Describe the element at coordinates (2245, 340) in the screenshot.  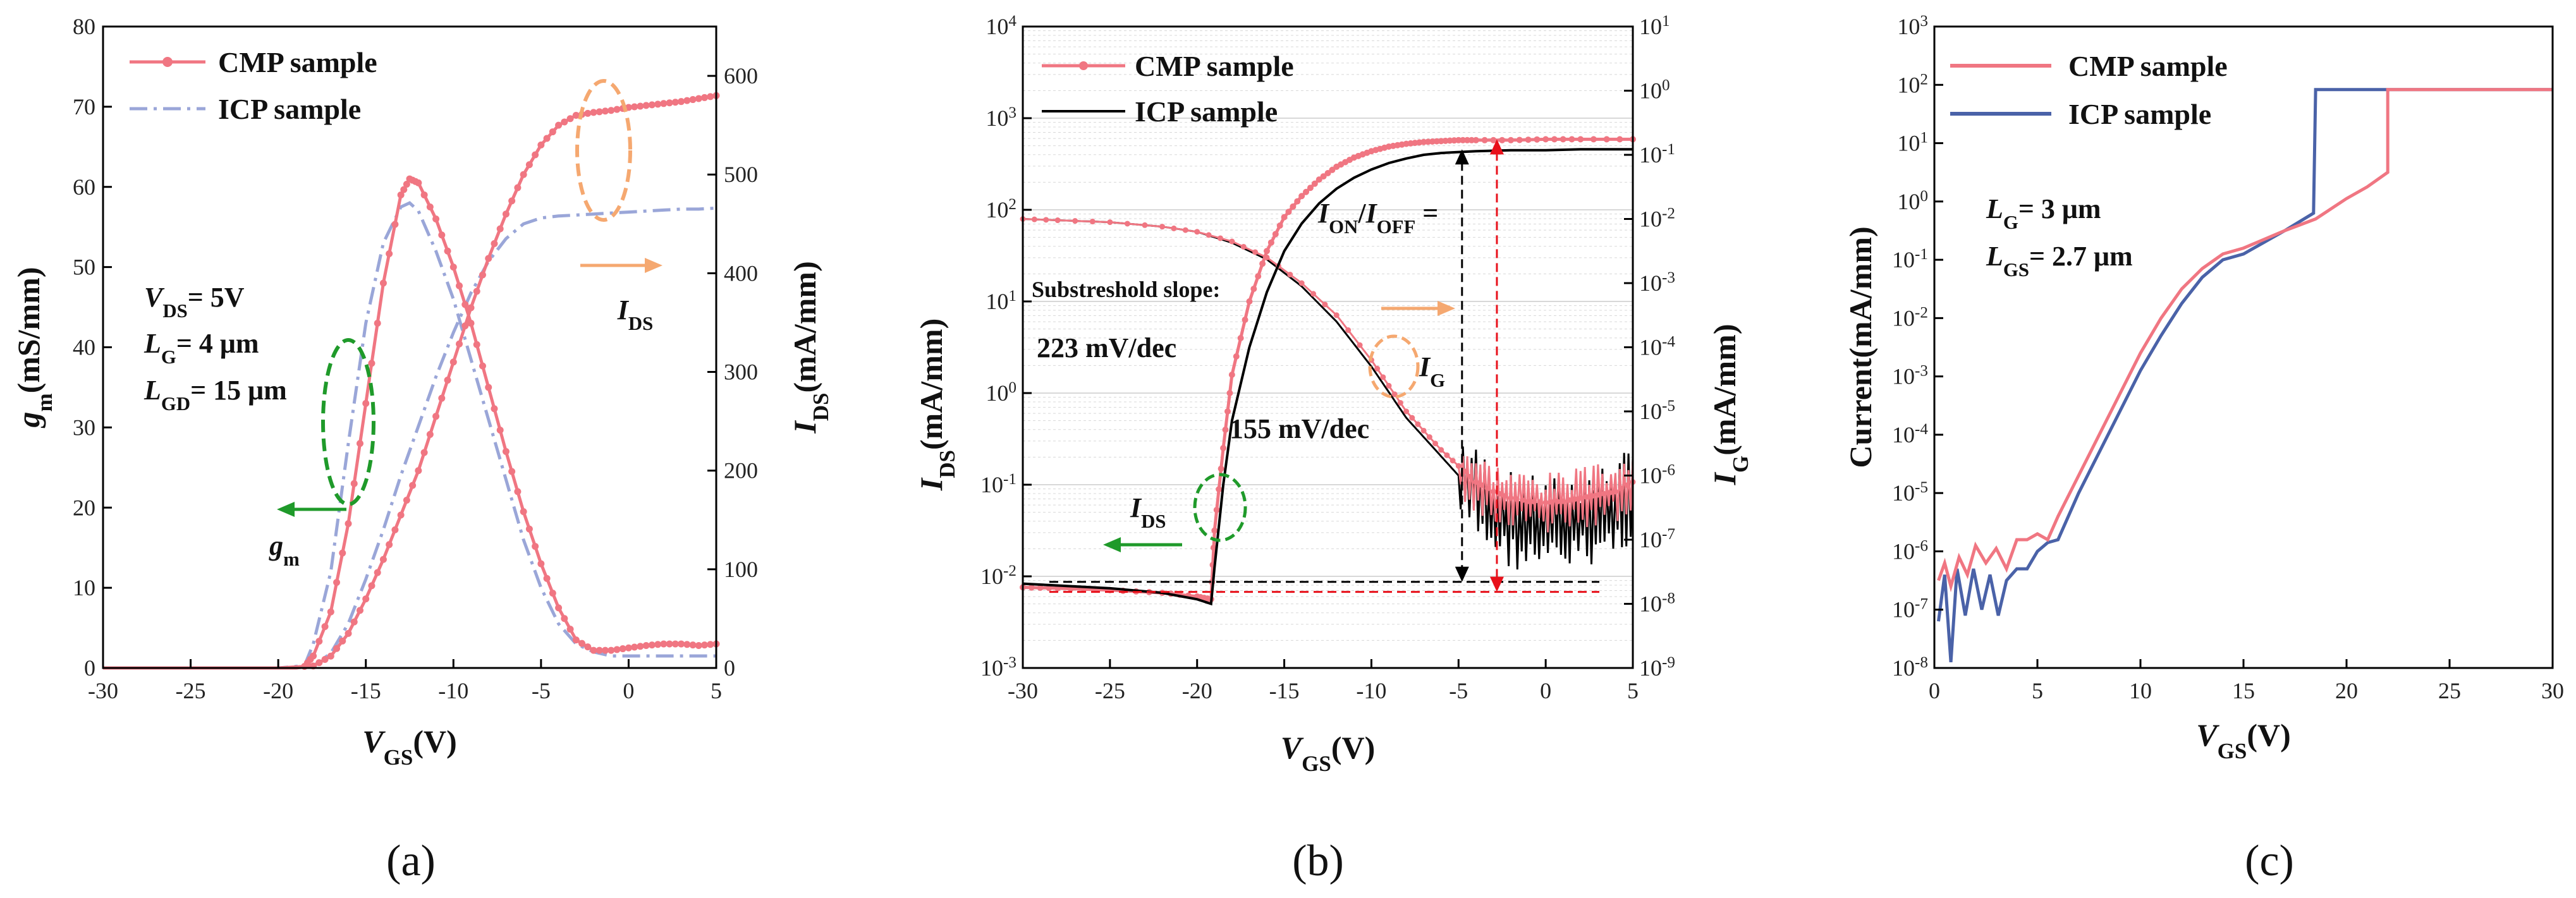
I see `cmp-line` at that location.